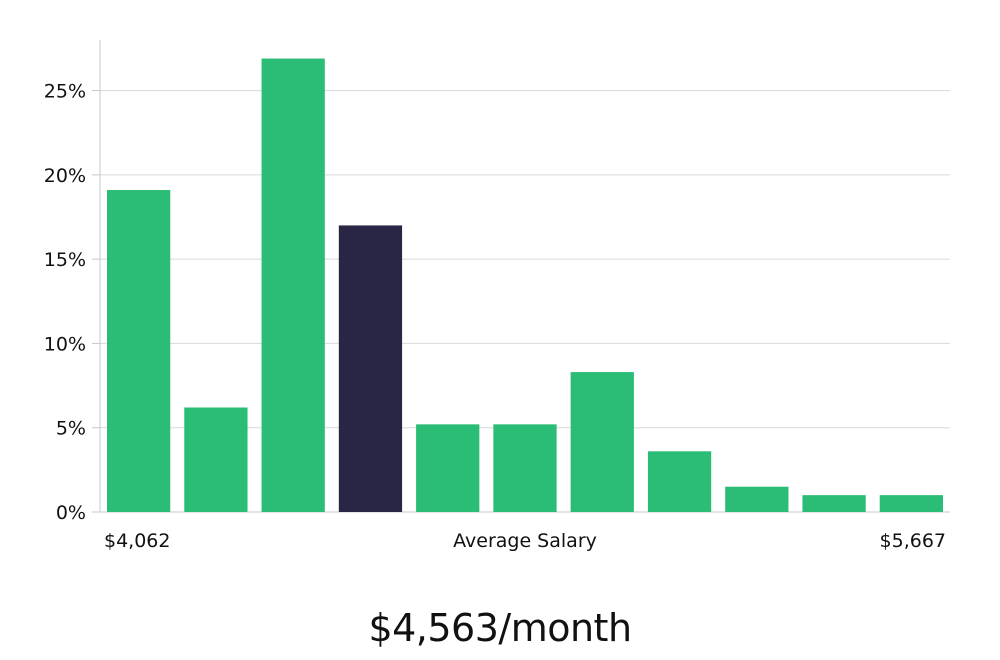 The image size is (1000, 660). Describe the element at coordinates (500, 628) in the screenshot. I see `average-salary-value: $4,563/month` at that location.